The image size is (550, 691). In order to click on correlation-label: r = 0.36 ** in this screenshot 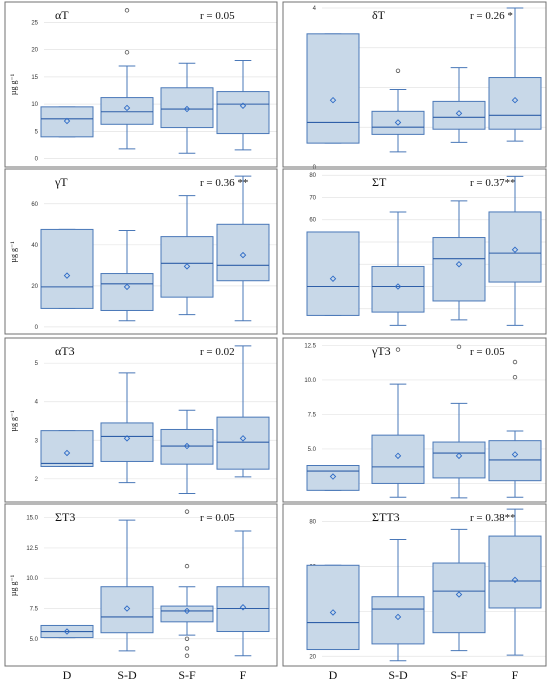, I will do `click(224, 183)`.